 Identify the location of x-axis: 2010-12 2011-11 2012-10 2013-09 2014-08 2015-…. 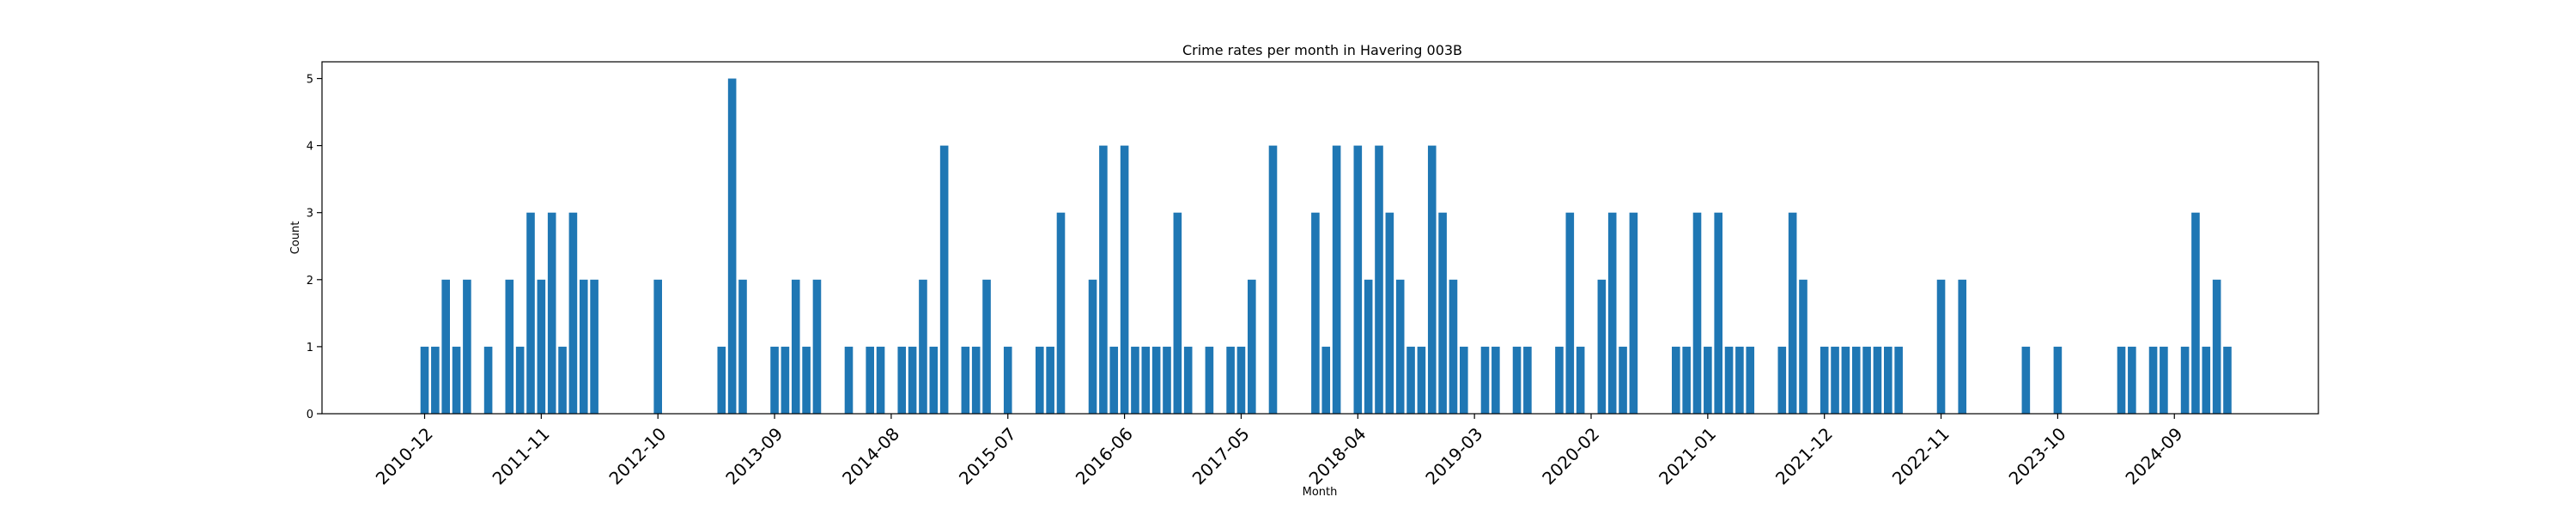
(1279, 451).